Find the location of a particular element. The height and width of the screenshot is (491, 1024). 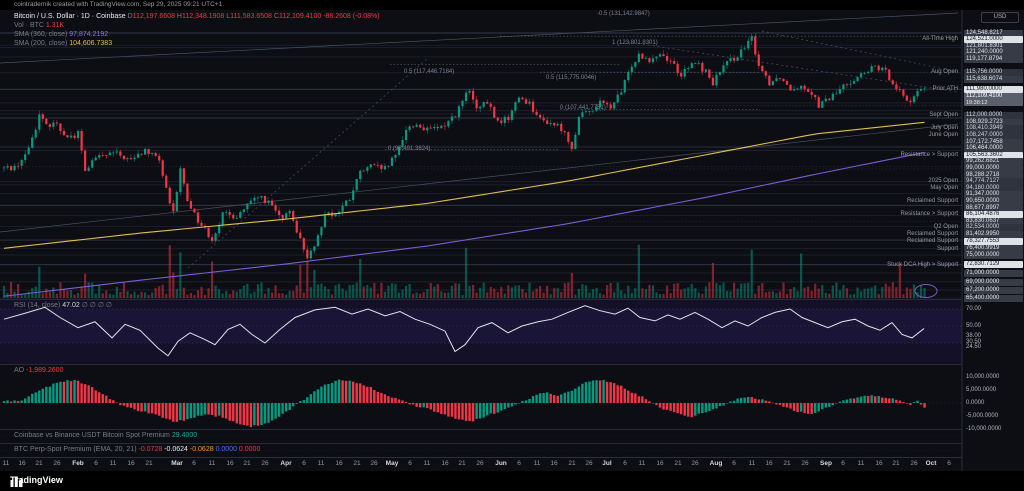

tradingview-logo: TradingView is located at coordinates (36, 481).